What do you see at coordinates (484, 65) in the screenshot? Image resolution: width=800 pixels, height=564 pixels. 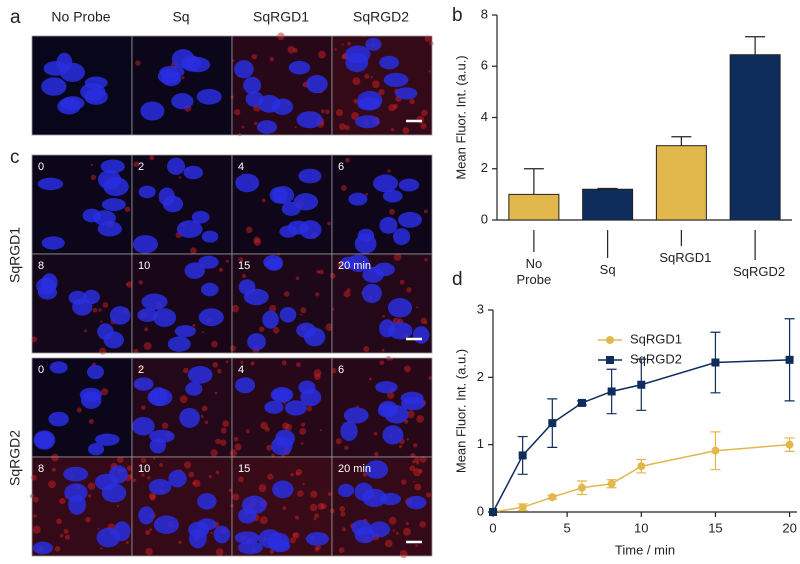 I see `y-tick-label: 6` at bounding box center [484, 65].